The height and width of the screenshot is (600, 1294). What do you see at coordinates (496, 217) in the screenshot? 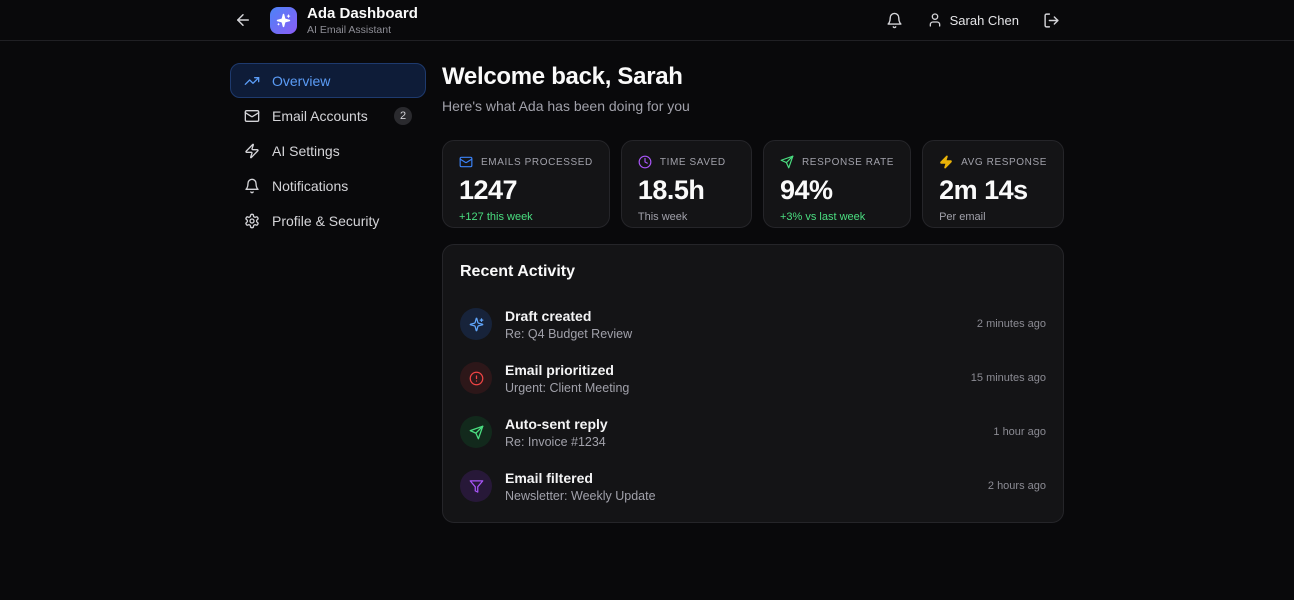
I see `stat-subtext: +127 this week` at bounding box center [496, 217].